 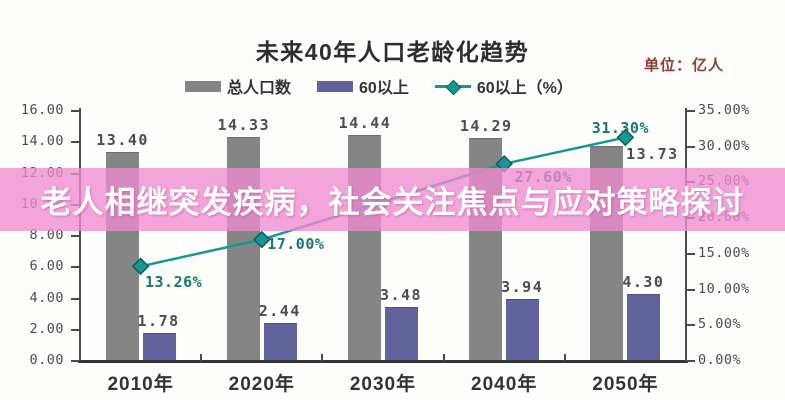 What do you see at coordinates (46, 235) in the screenshot?
I see `left-axis-tick-label: 8.00` at bounding box center [46, 235].